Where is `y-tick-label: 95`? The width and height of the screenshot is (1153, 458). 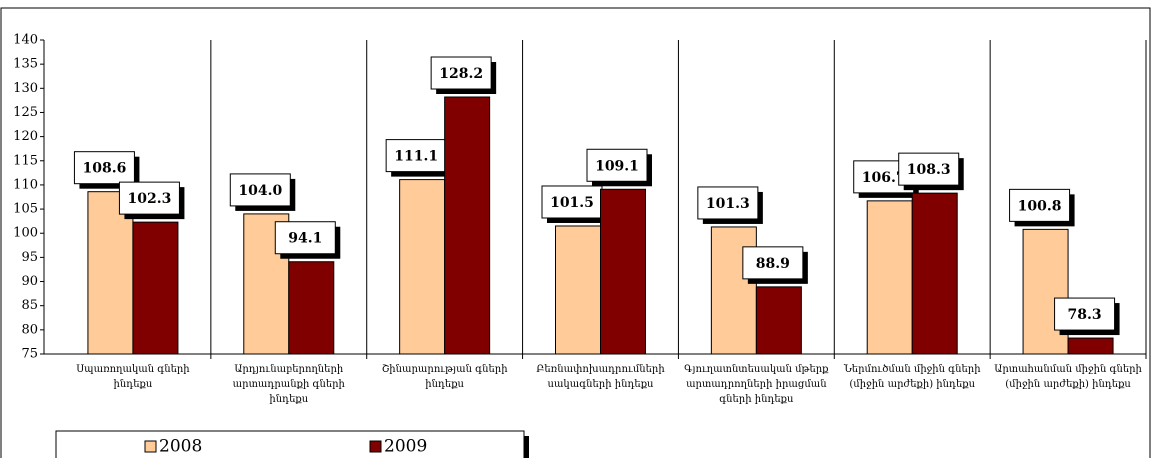
y-tick-label: 95 is located at coordinates (29, 257).